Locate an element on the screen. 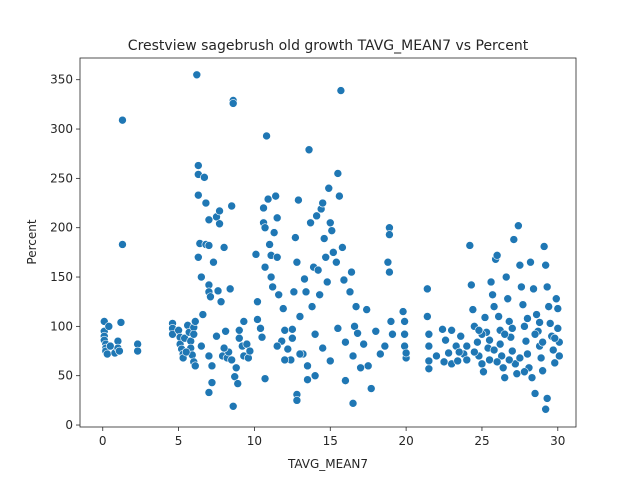 This screenshot has width=640, height=480. x-axis-label: TAVG_MEAN7 is located at coordinates (327, 464).